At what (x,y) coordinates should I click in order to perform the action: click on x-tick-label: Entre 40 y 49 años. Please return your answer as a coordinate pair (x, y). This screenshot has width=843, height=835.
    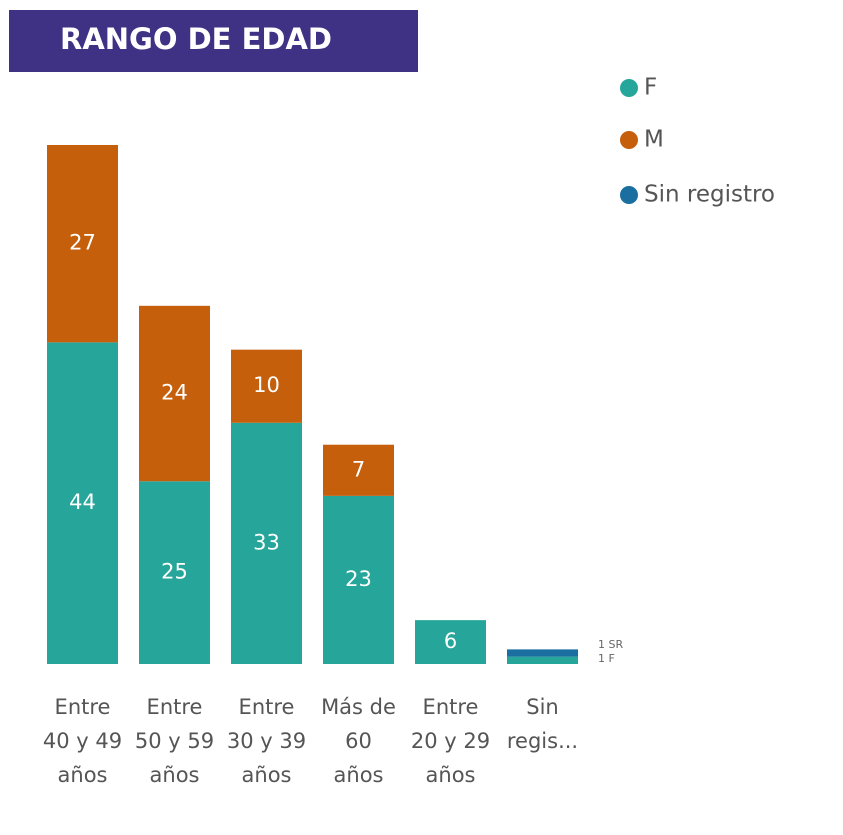
    Looking at the image, I should click on (82, 741).